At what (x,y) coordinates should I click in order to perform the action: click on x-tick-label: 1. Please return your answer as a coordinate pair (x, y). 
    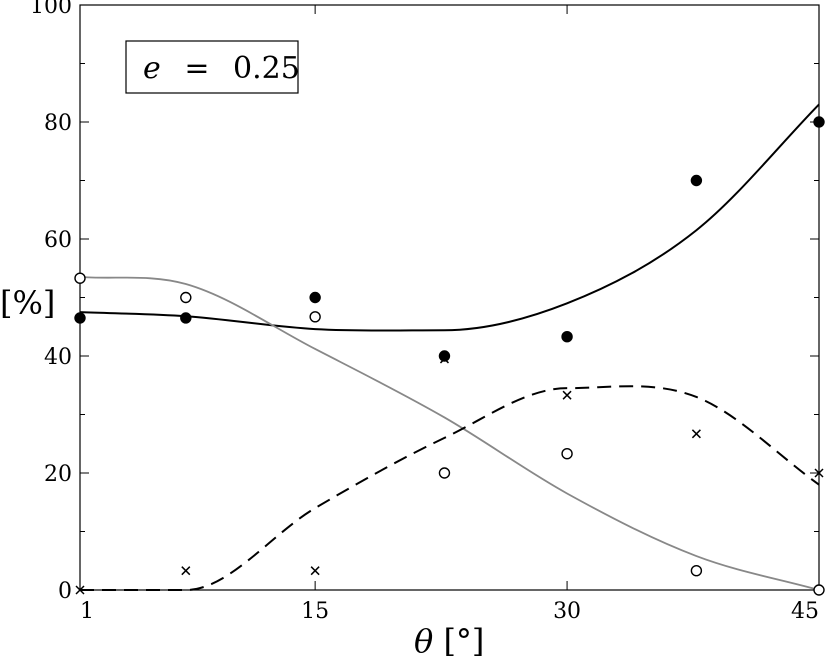
    Looking at the image, I should click on (87, 611).